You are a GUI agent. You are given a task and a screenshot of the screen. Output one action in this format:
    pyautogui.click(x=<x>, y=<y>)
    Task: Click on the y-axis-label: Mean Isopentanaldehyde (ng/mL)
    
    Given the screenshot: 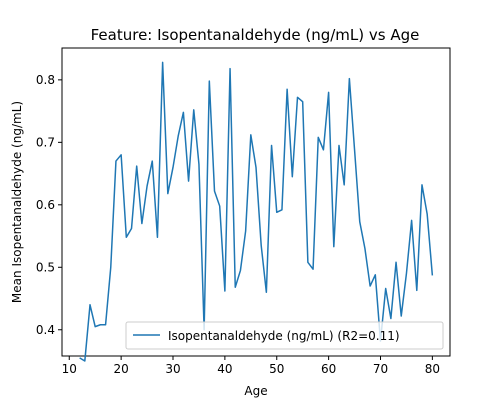 What is the action you would take?
    pyautogui.click(x=17, y=202)
    